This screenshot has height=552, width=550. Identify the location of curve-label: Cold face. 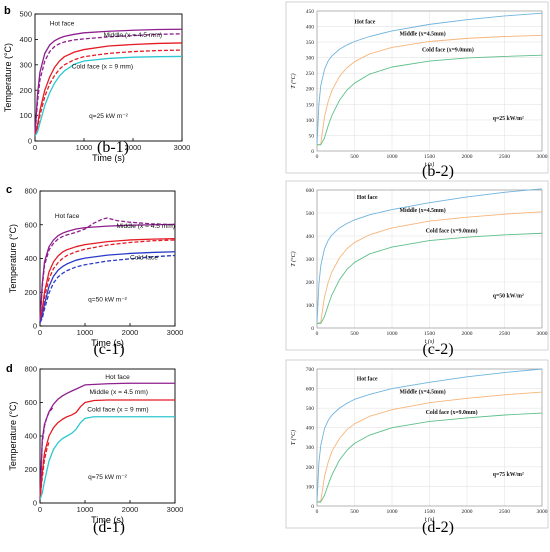
(144, 257).